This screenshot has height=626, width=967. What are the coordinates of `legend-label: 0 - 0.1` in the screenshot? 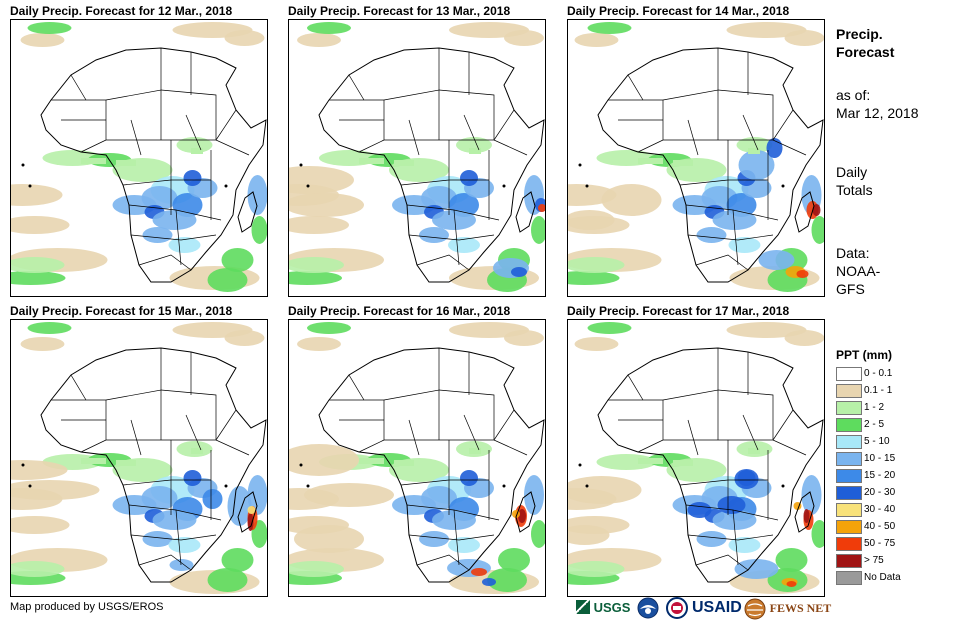 It's located at (878, 373).